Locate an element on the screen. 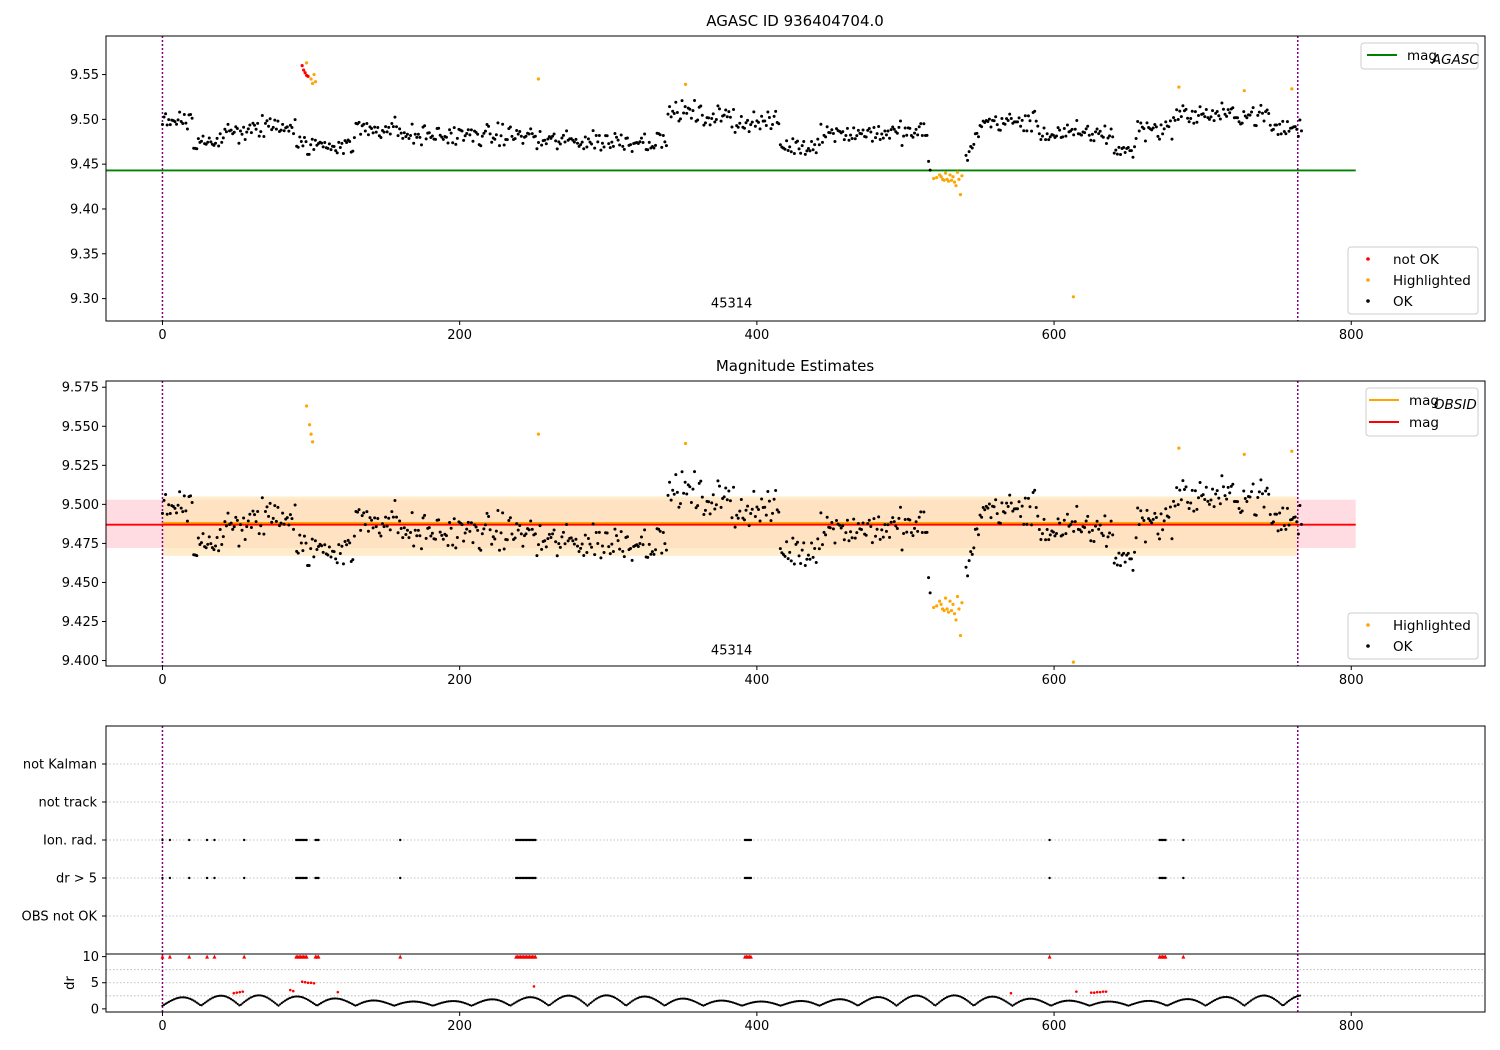 Image resolution: width=1500 pixels, height=1050 pixels. dr-capped-marker is located at coordinates (1165, 956).